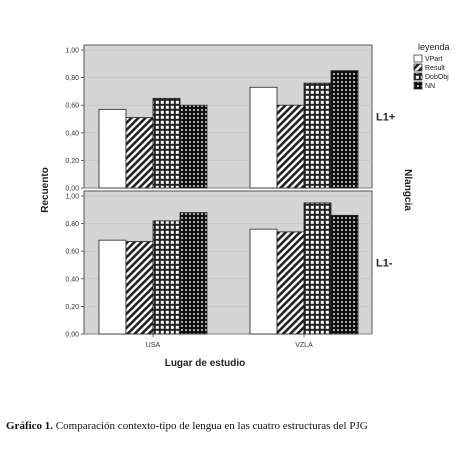 Image resolution: width=464 pixels, height=451 pixels. Describe the element at coordinates (45, 190) in the screenshot. I see `y-axis-title: Recuento` at that location.